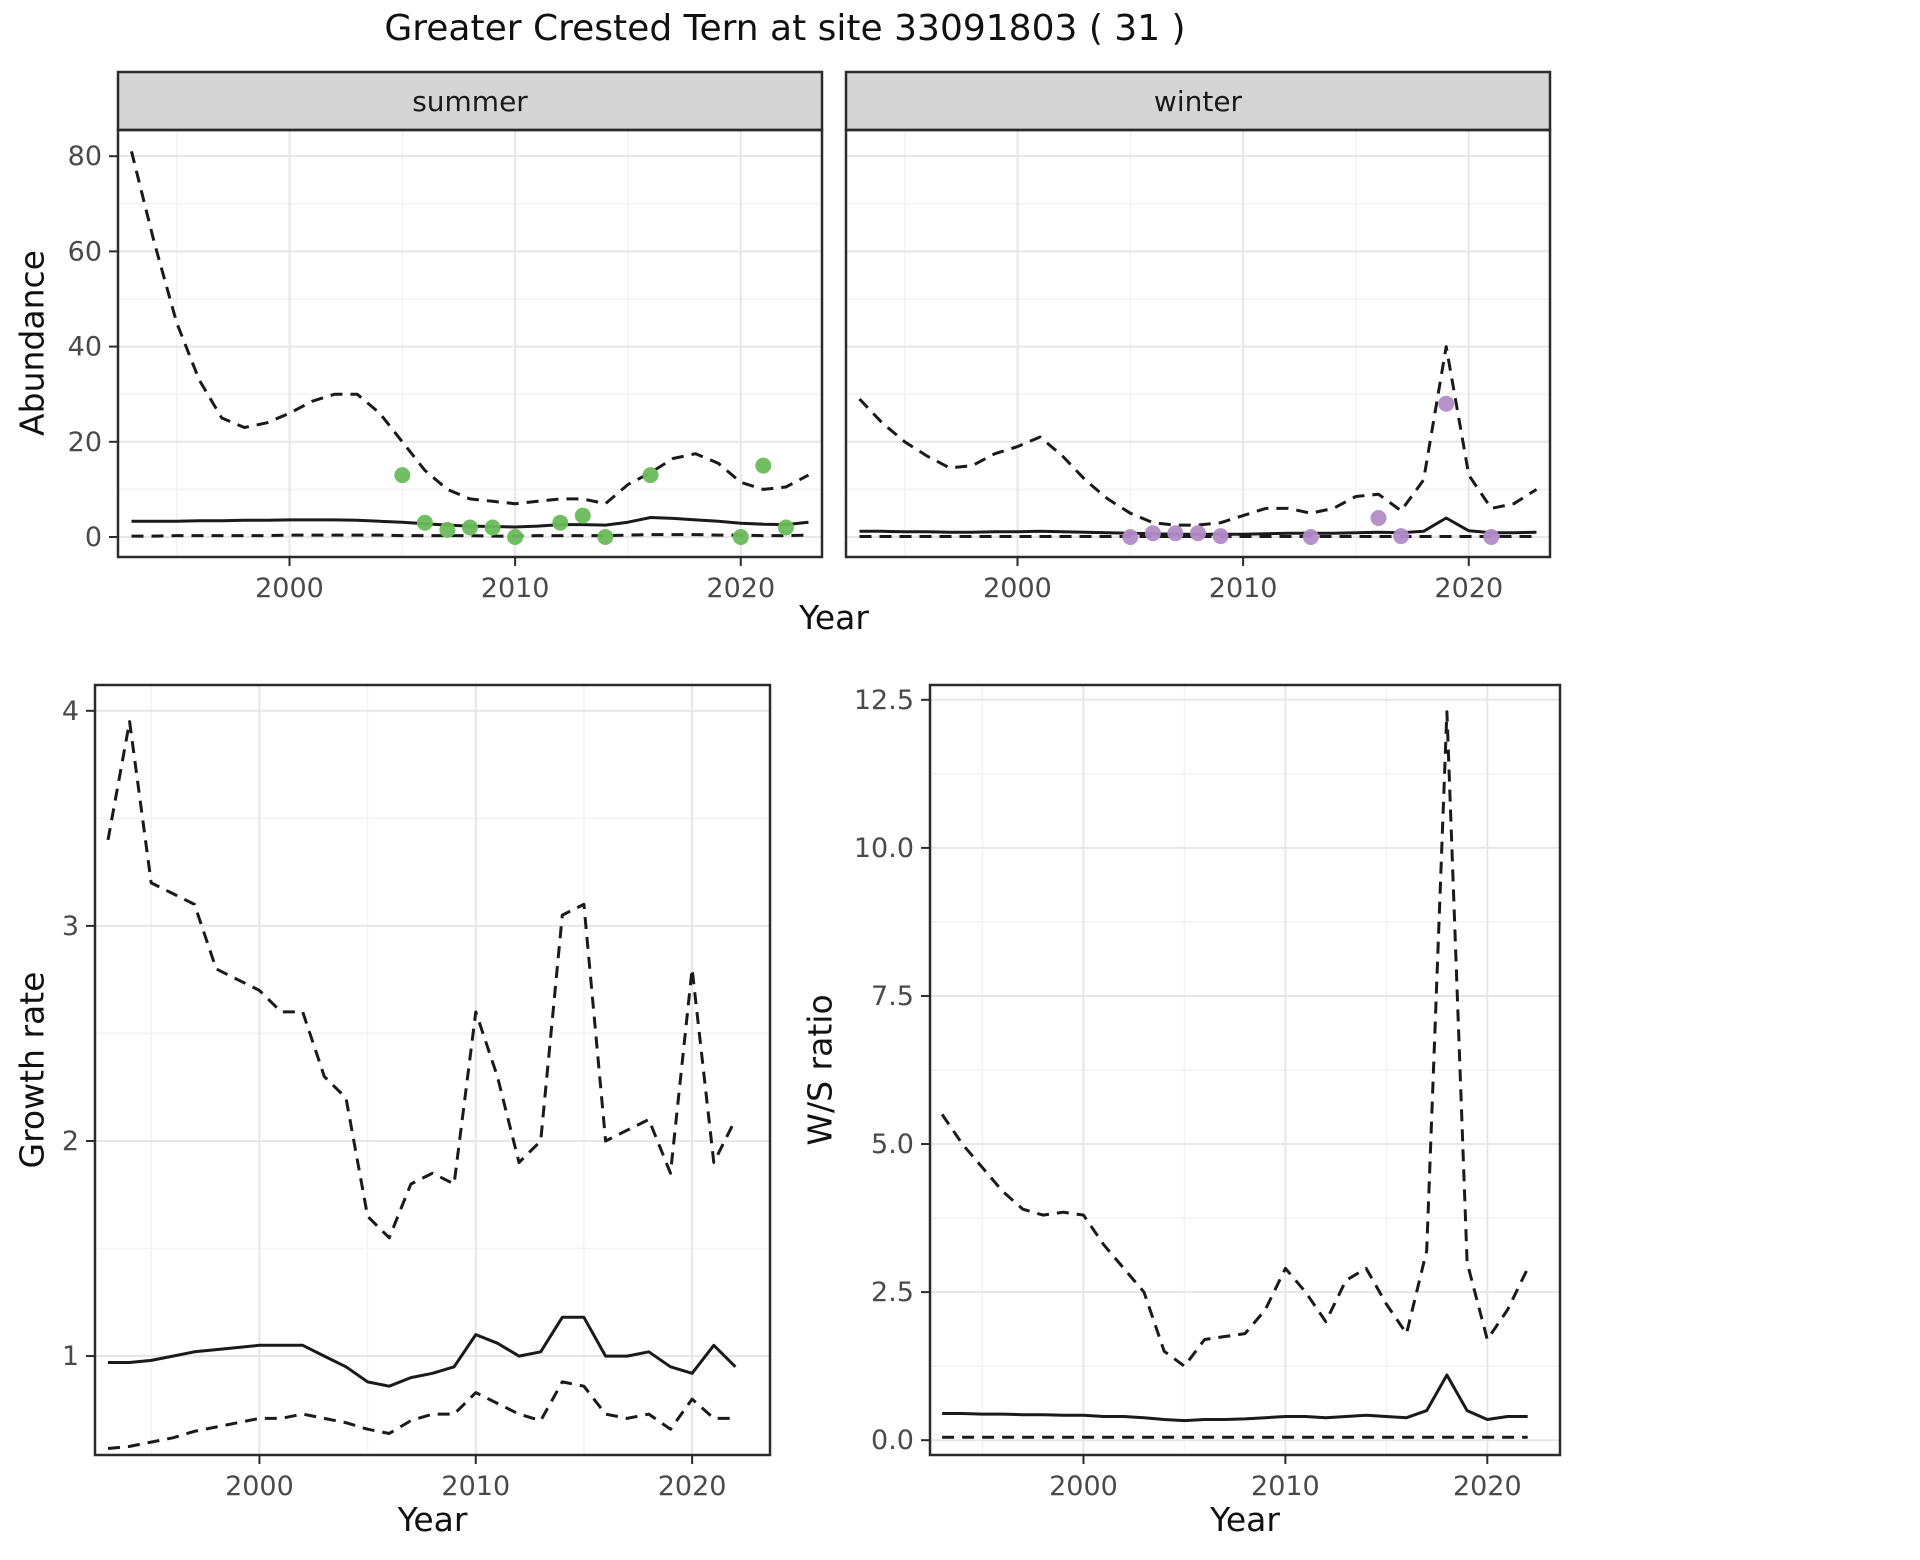  Describe the element at coordinates (85, 442) in the screenshot. I see `svg-text: 20` at that location.